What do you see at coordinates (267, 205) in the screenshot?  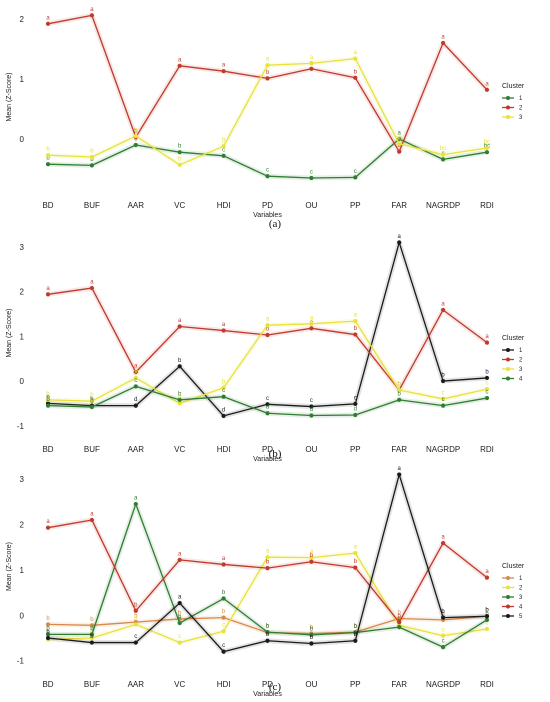 I see `x-tick-label: PD` at bounding box center [267, 205].